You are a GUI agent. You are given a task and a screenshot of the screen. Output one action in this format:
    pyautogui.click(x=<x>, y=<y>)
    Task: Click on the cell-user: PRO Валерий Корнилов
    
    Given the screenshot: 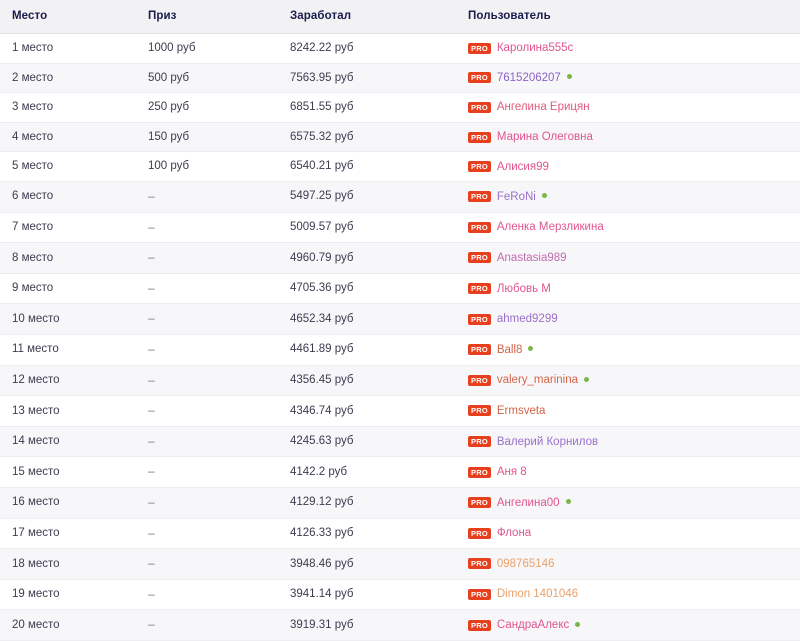 What is the action you would take?
    pyautogui.click(x=633, y=442)
    